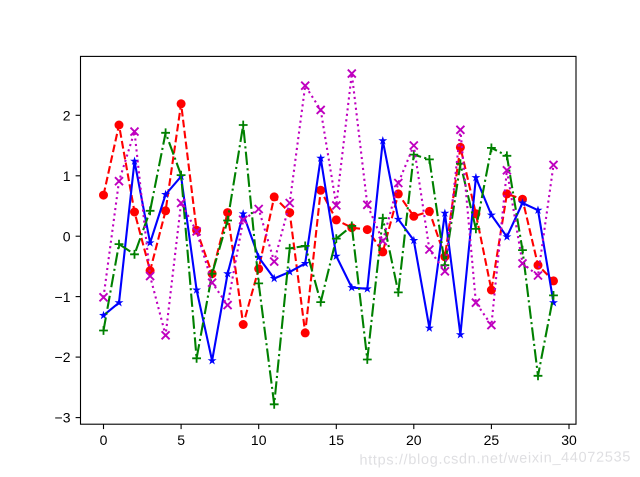  Describe the element at coordinates (569, 440) in the screenshot. I see `svg-text: 30` at that location.